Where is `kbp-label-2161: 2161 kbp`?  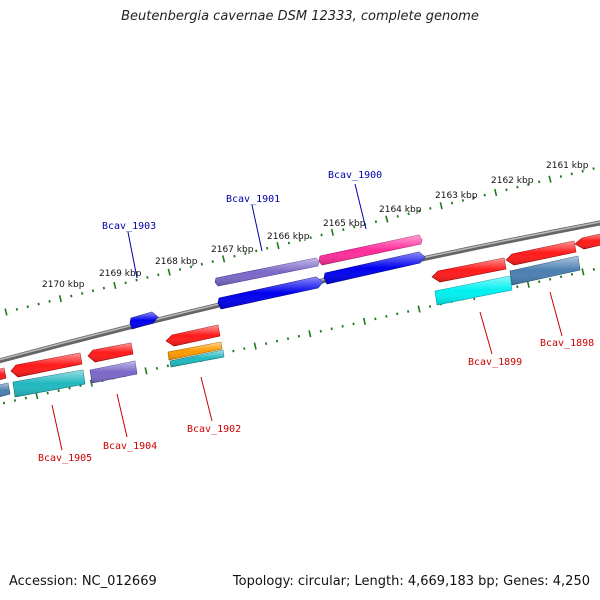 kbp-label-2161: 2161 kbp is located at coordinates (567, 166).